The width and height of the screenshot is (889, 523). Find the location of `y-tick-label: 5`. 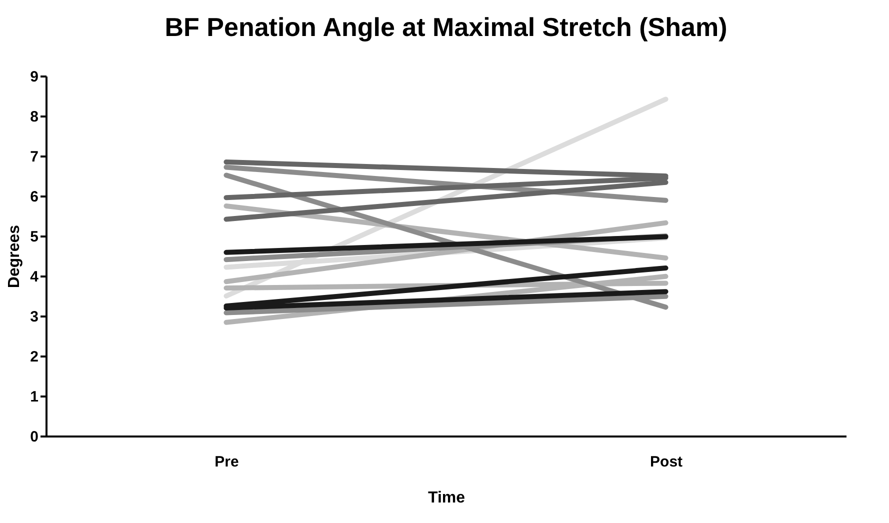

y-tick-label: 5 is located at coordinates (34, 237).